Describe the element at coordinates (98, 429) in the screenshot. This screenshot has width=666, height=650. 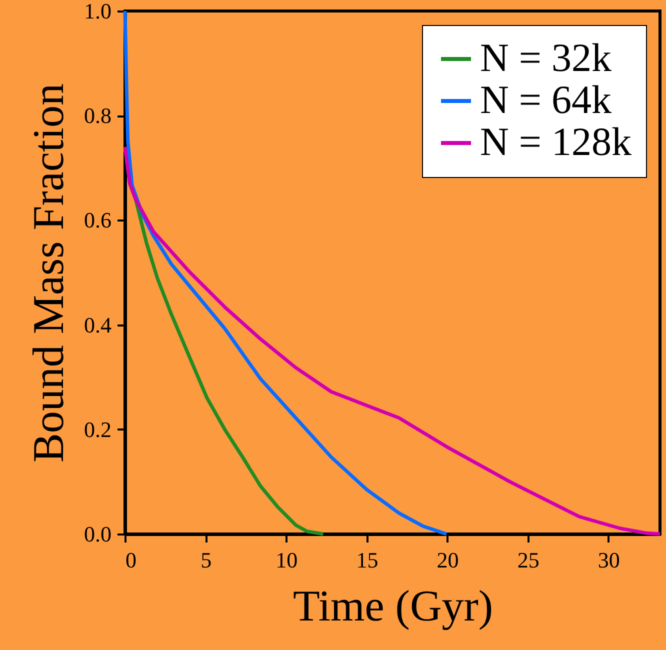
I see `y-tick-label: 0.2` at that location.